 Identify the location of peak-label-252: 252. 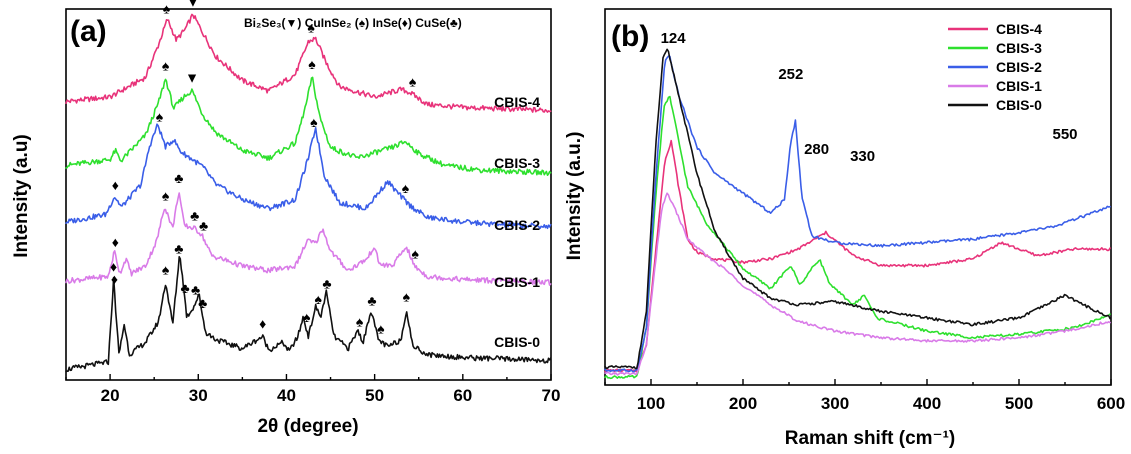
(790, 74).